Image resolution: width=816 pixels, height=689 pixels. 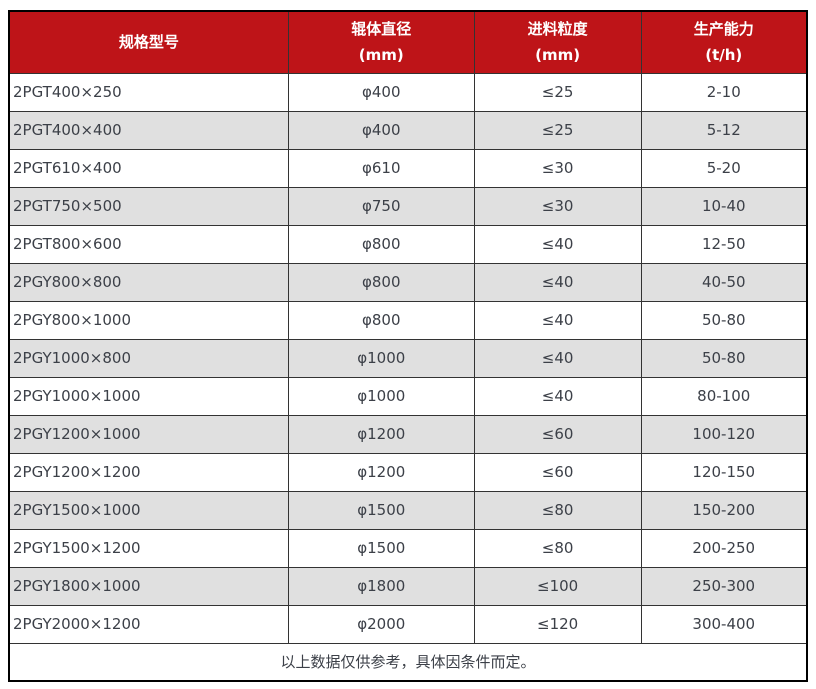 What do you see at coordinates (148, 396) in the screenshot?
I see `cell-model: 2PGY1000×1000` at bounding box center [148, 396].